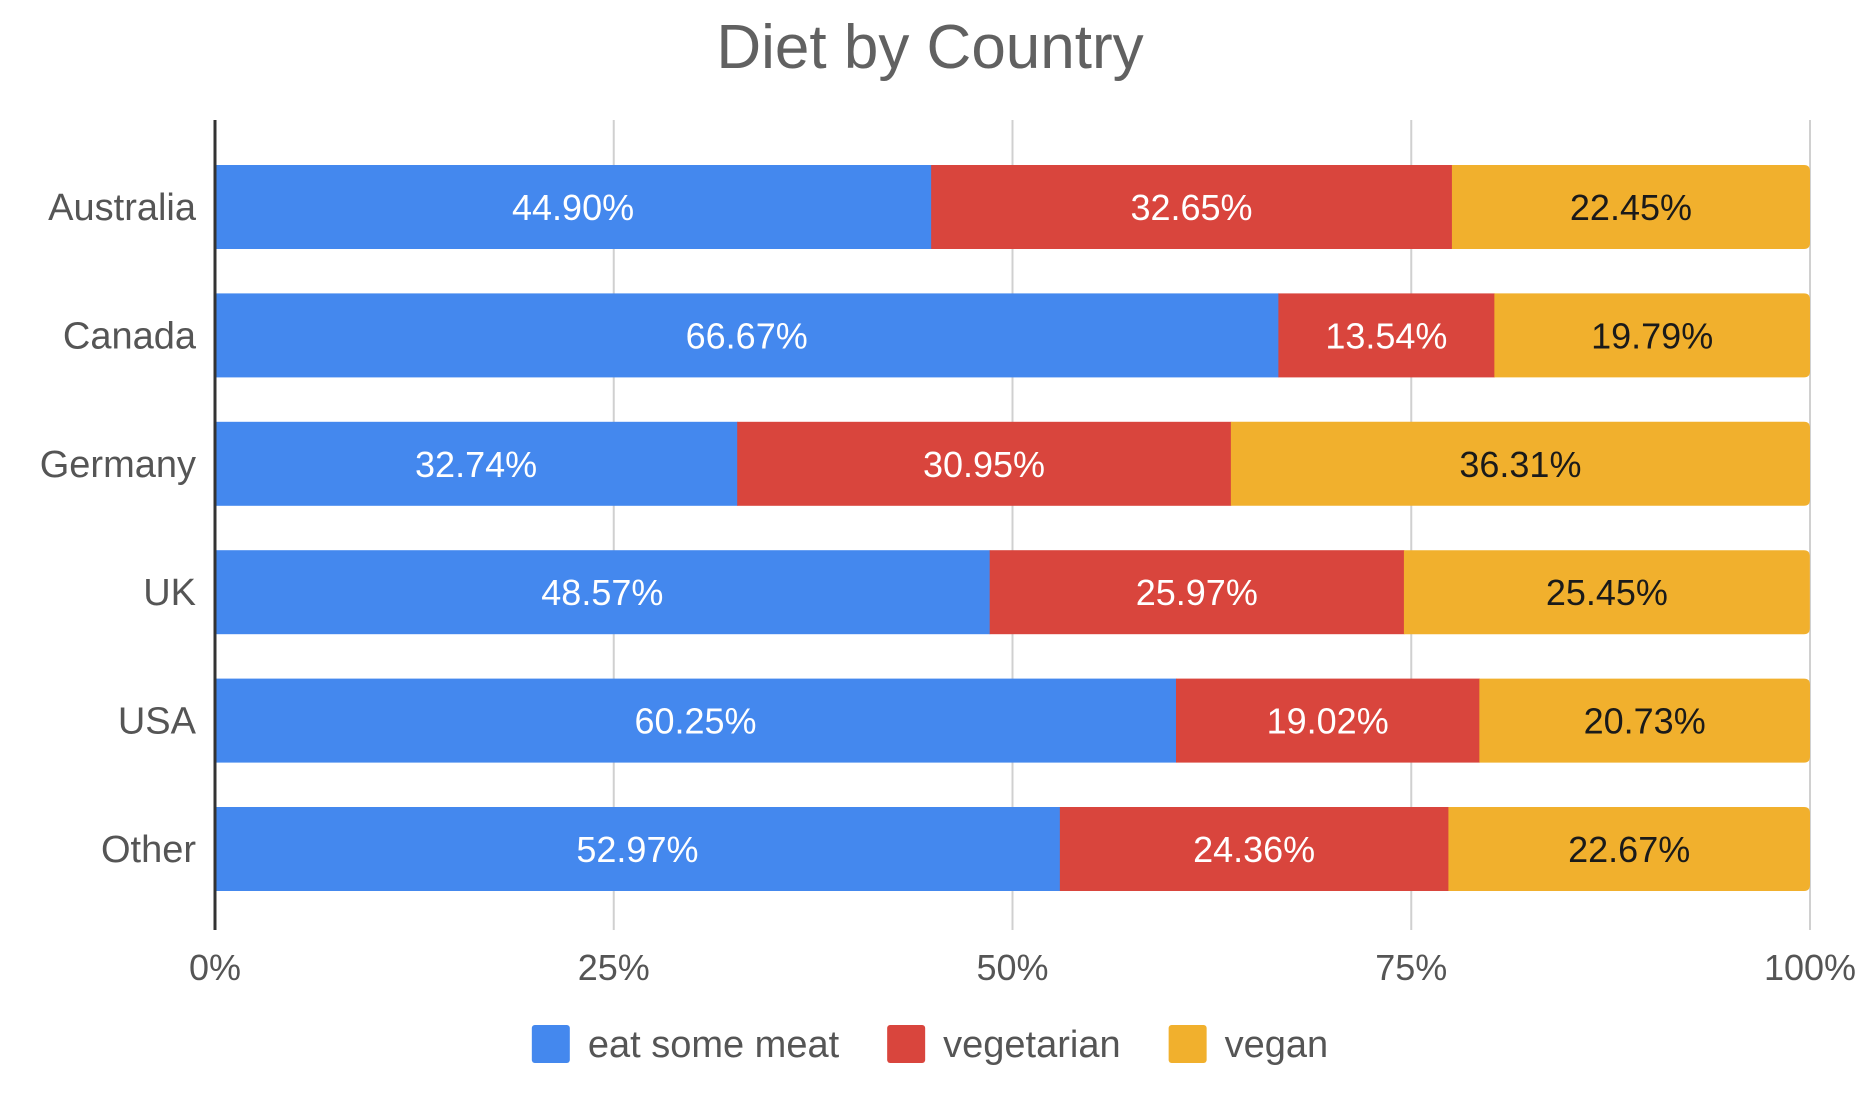 This screenshot has height=1118, width=1876. I want to click on bar-australia-eat-some-meat, so click(573, 207).